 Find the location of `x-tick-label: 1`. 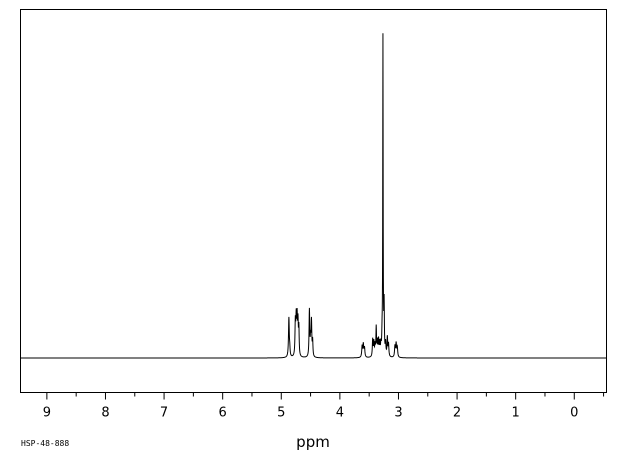

x-tick-label: 1 is located at coordinates (516, 413).